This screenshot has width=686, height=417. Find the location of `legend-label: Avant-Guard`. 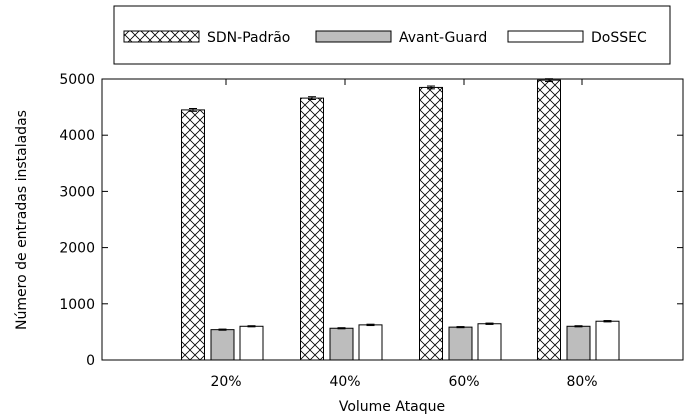

legend-label: Avant-Guard is located at coordinates (443, 38).